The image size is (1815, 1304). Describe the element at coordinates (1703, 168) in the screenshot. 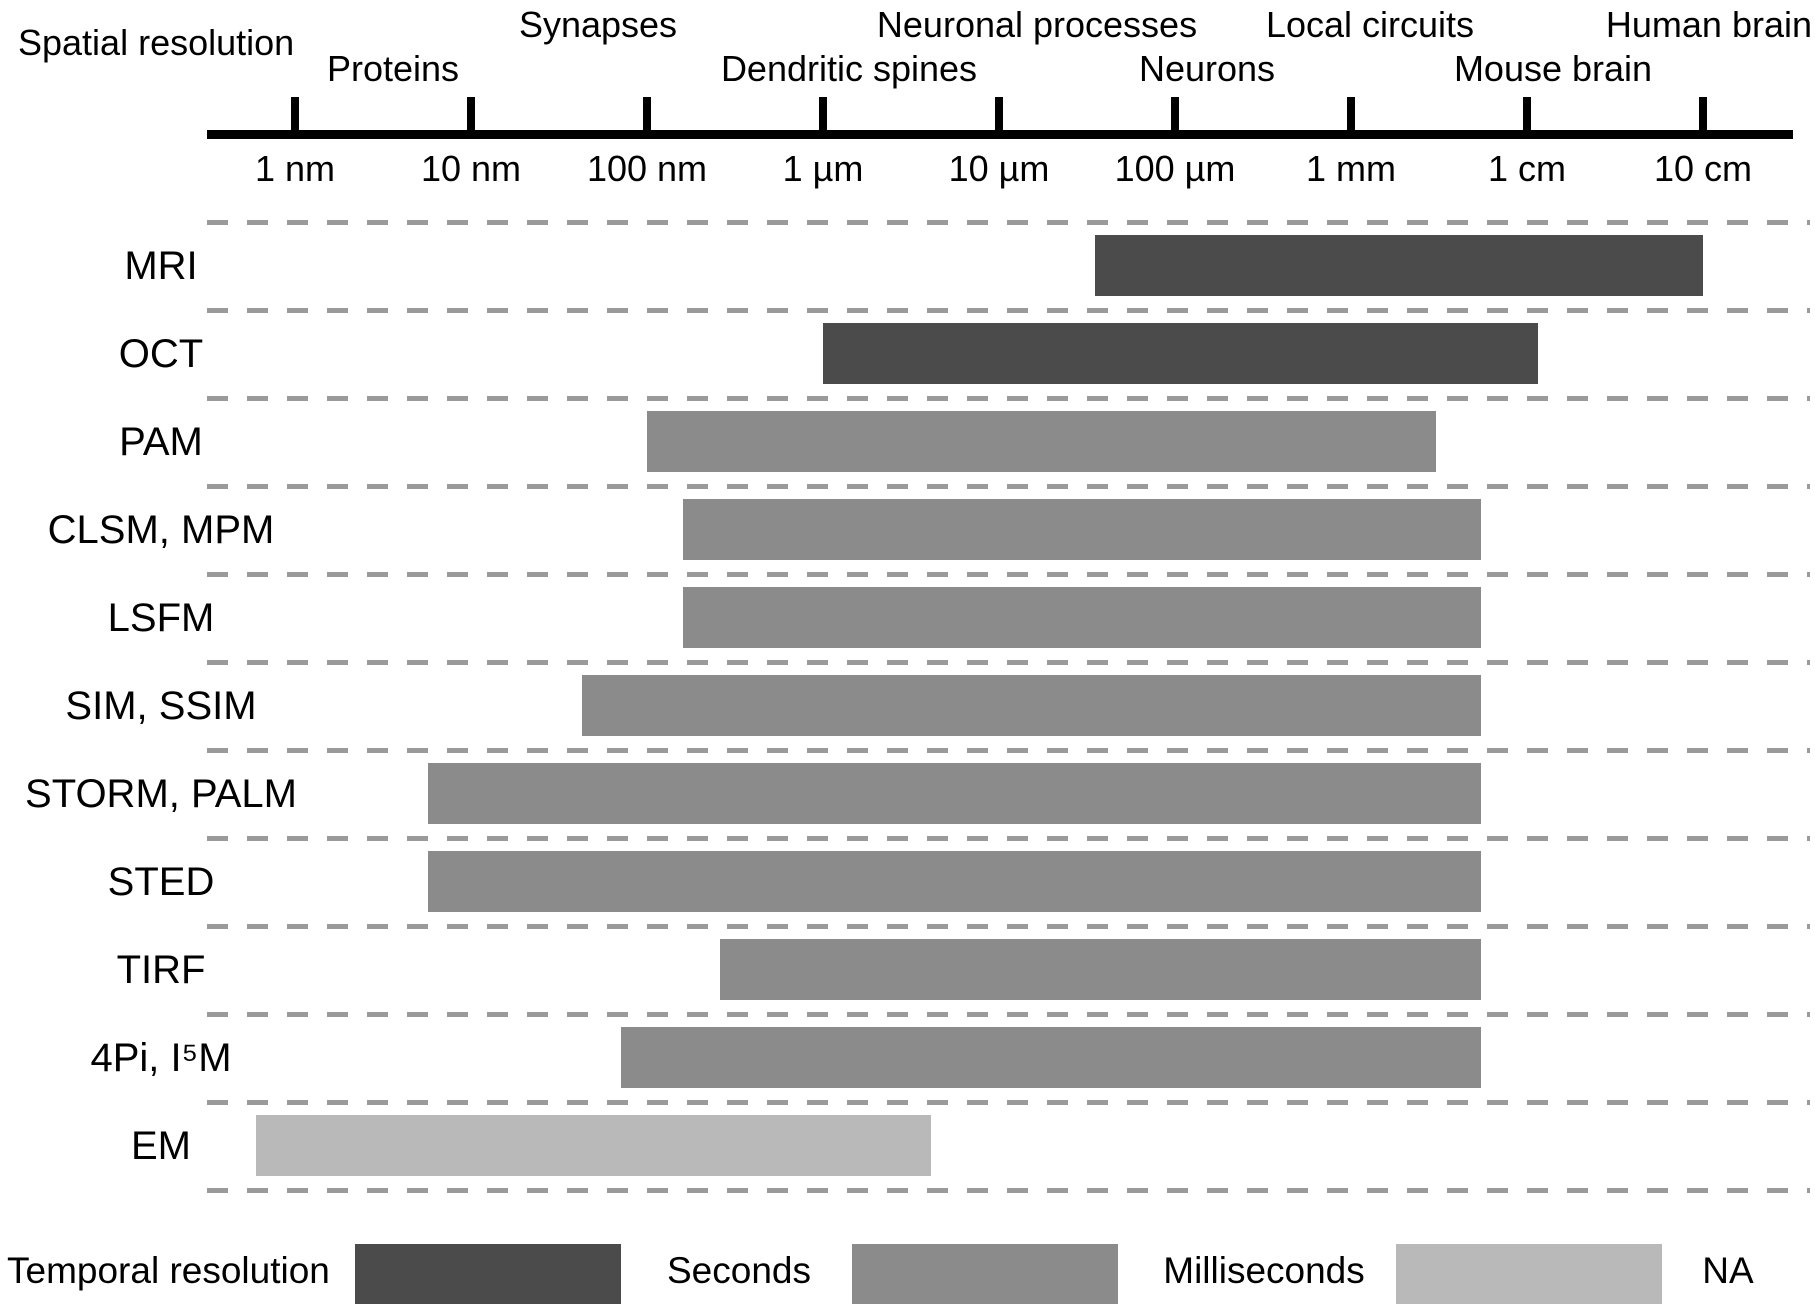

I see `axis-tick-label: 10 cm` at that location.